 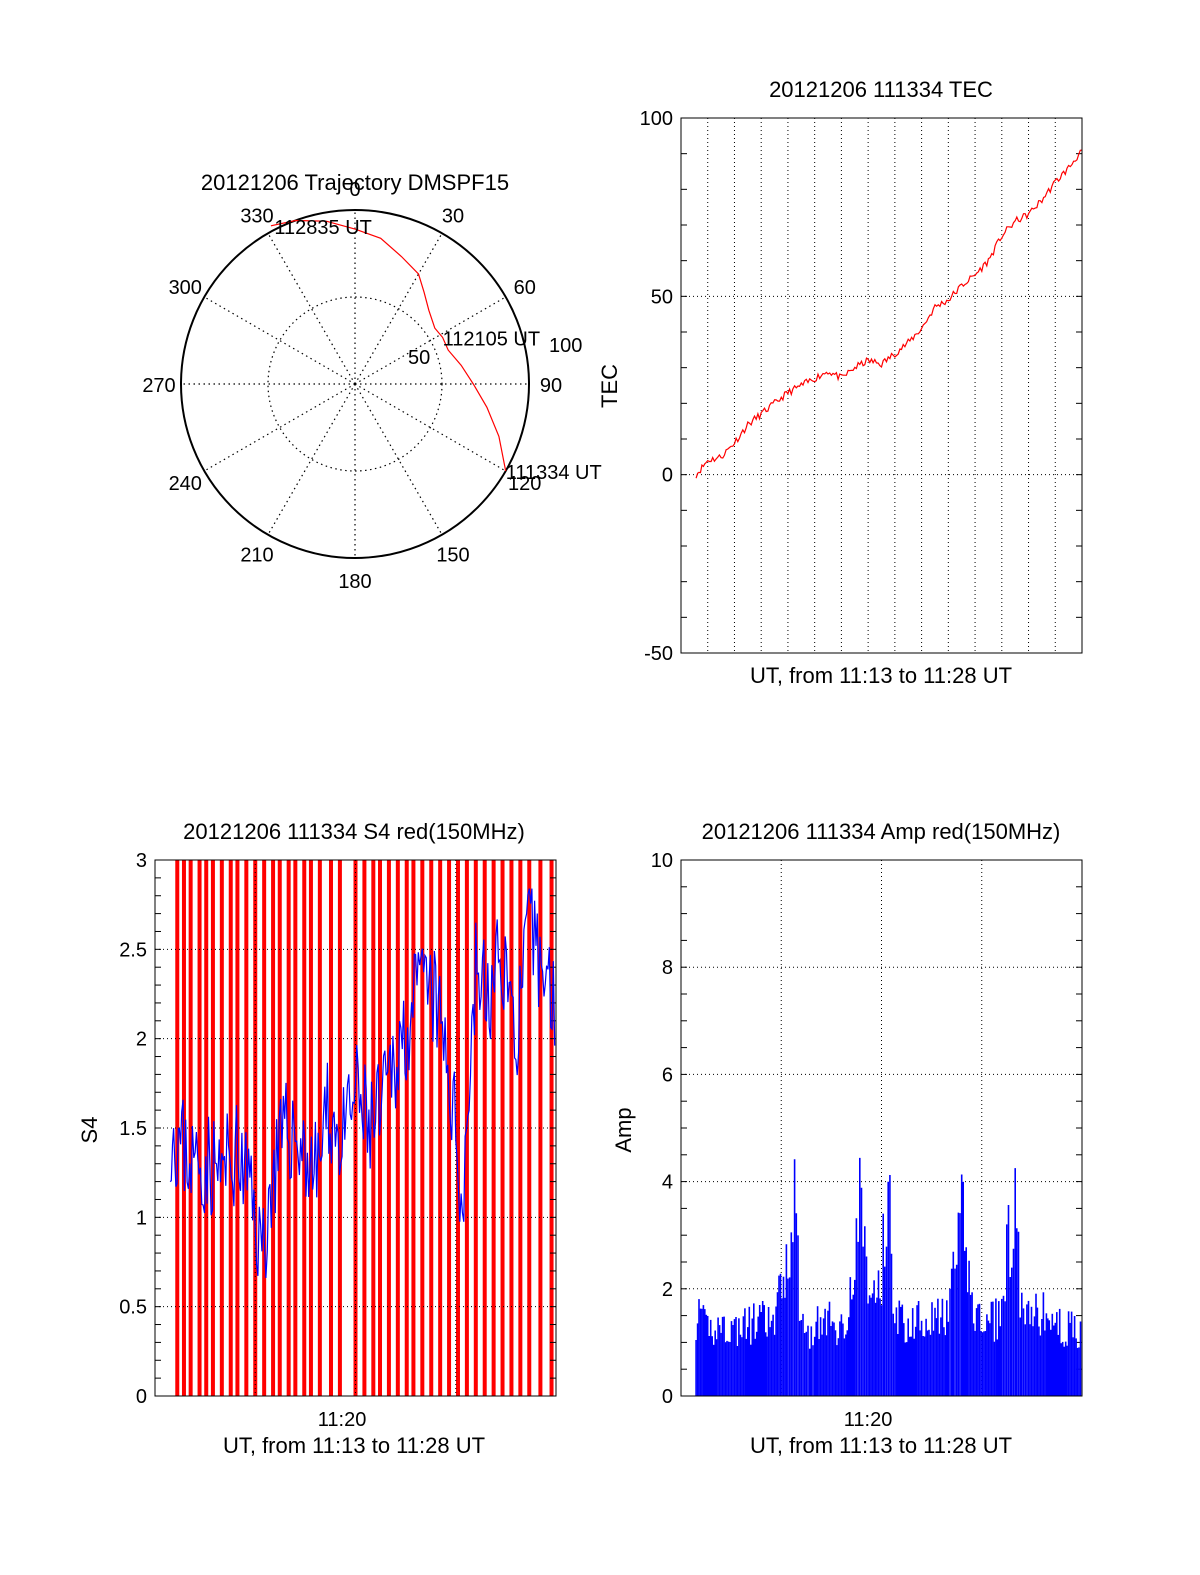 I want to click on amp-y-axis-label: Amp, so click(x=623, y=1129).